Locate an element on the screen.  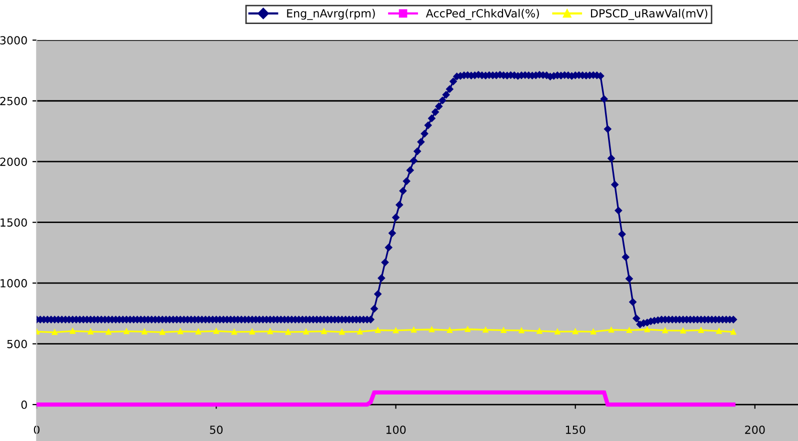
y-tick-label: 2500 is located at coordinates (13, 101).